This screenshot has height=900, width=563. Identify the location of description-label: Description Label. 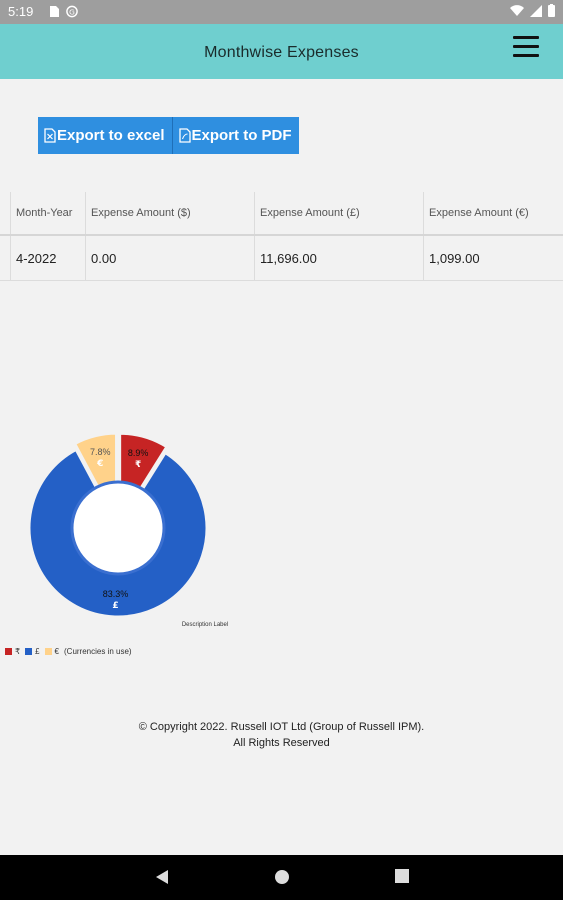
(205, 625).